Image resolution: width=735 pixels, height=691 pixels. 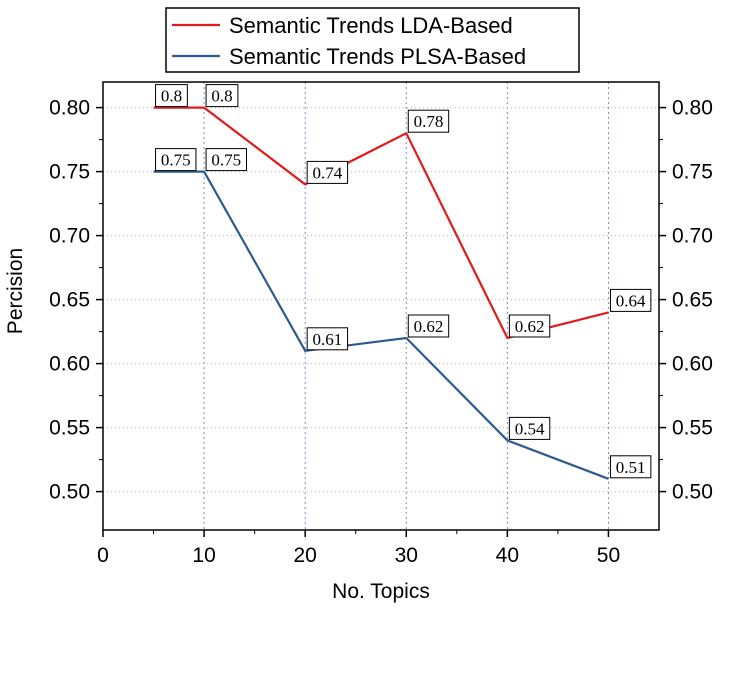 What do you see at coordinates (406, 555) in the screenshot?
I see `x-tick-label: 30` at bounding box center [406, 555].